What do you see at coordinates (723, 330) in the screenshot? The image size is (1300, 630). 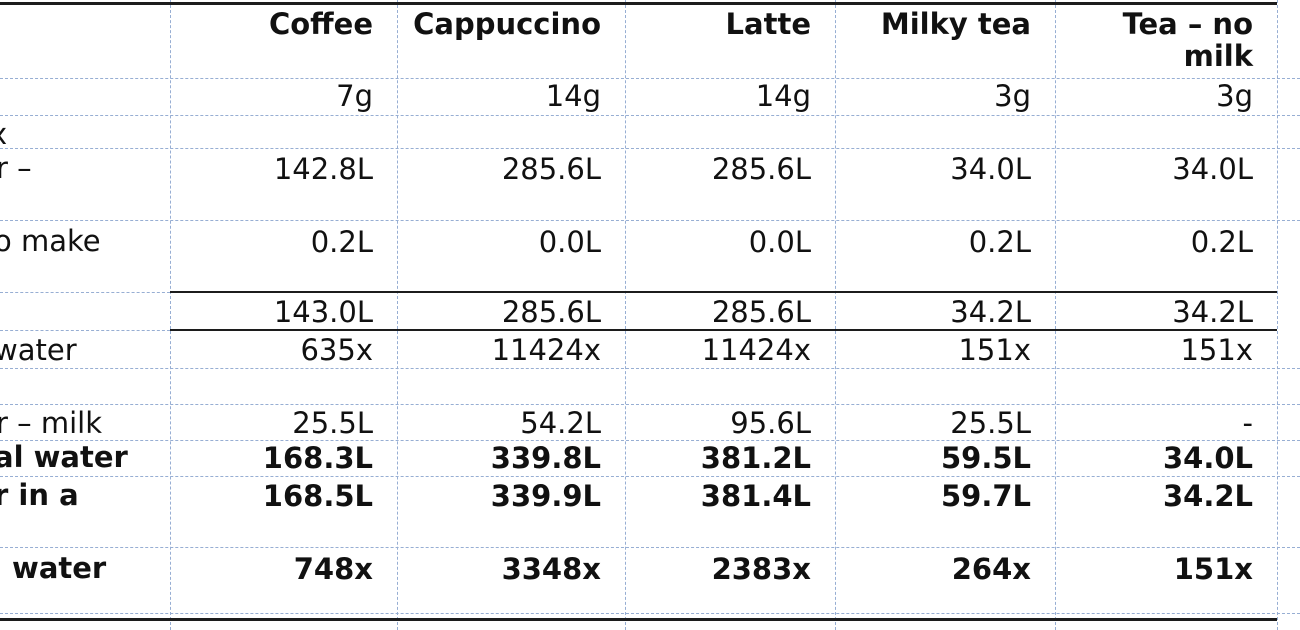 I see `total-row-border-bottom` at bounding box center [723, 330].